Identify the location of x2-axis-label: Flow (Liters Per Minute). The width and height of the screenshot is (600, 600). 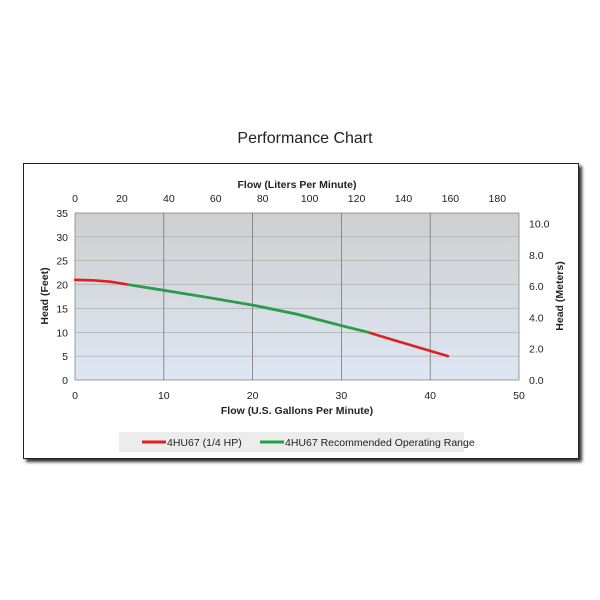
(296, 185).